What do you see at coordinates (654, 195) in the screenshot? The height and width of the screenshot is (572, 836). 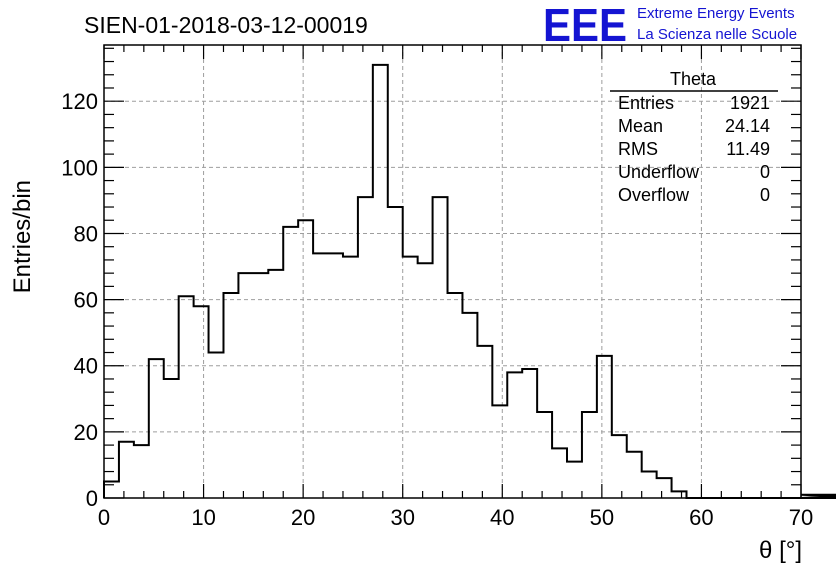 I see `stats-label: Overflow` at bounding box center [654, 195].